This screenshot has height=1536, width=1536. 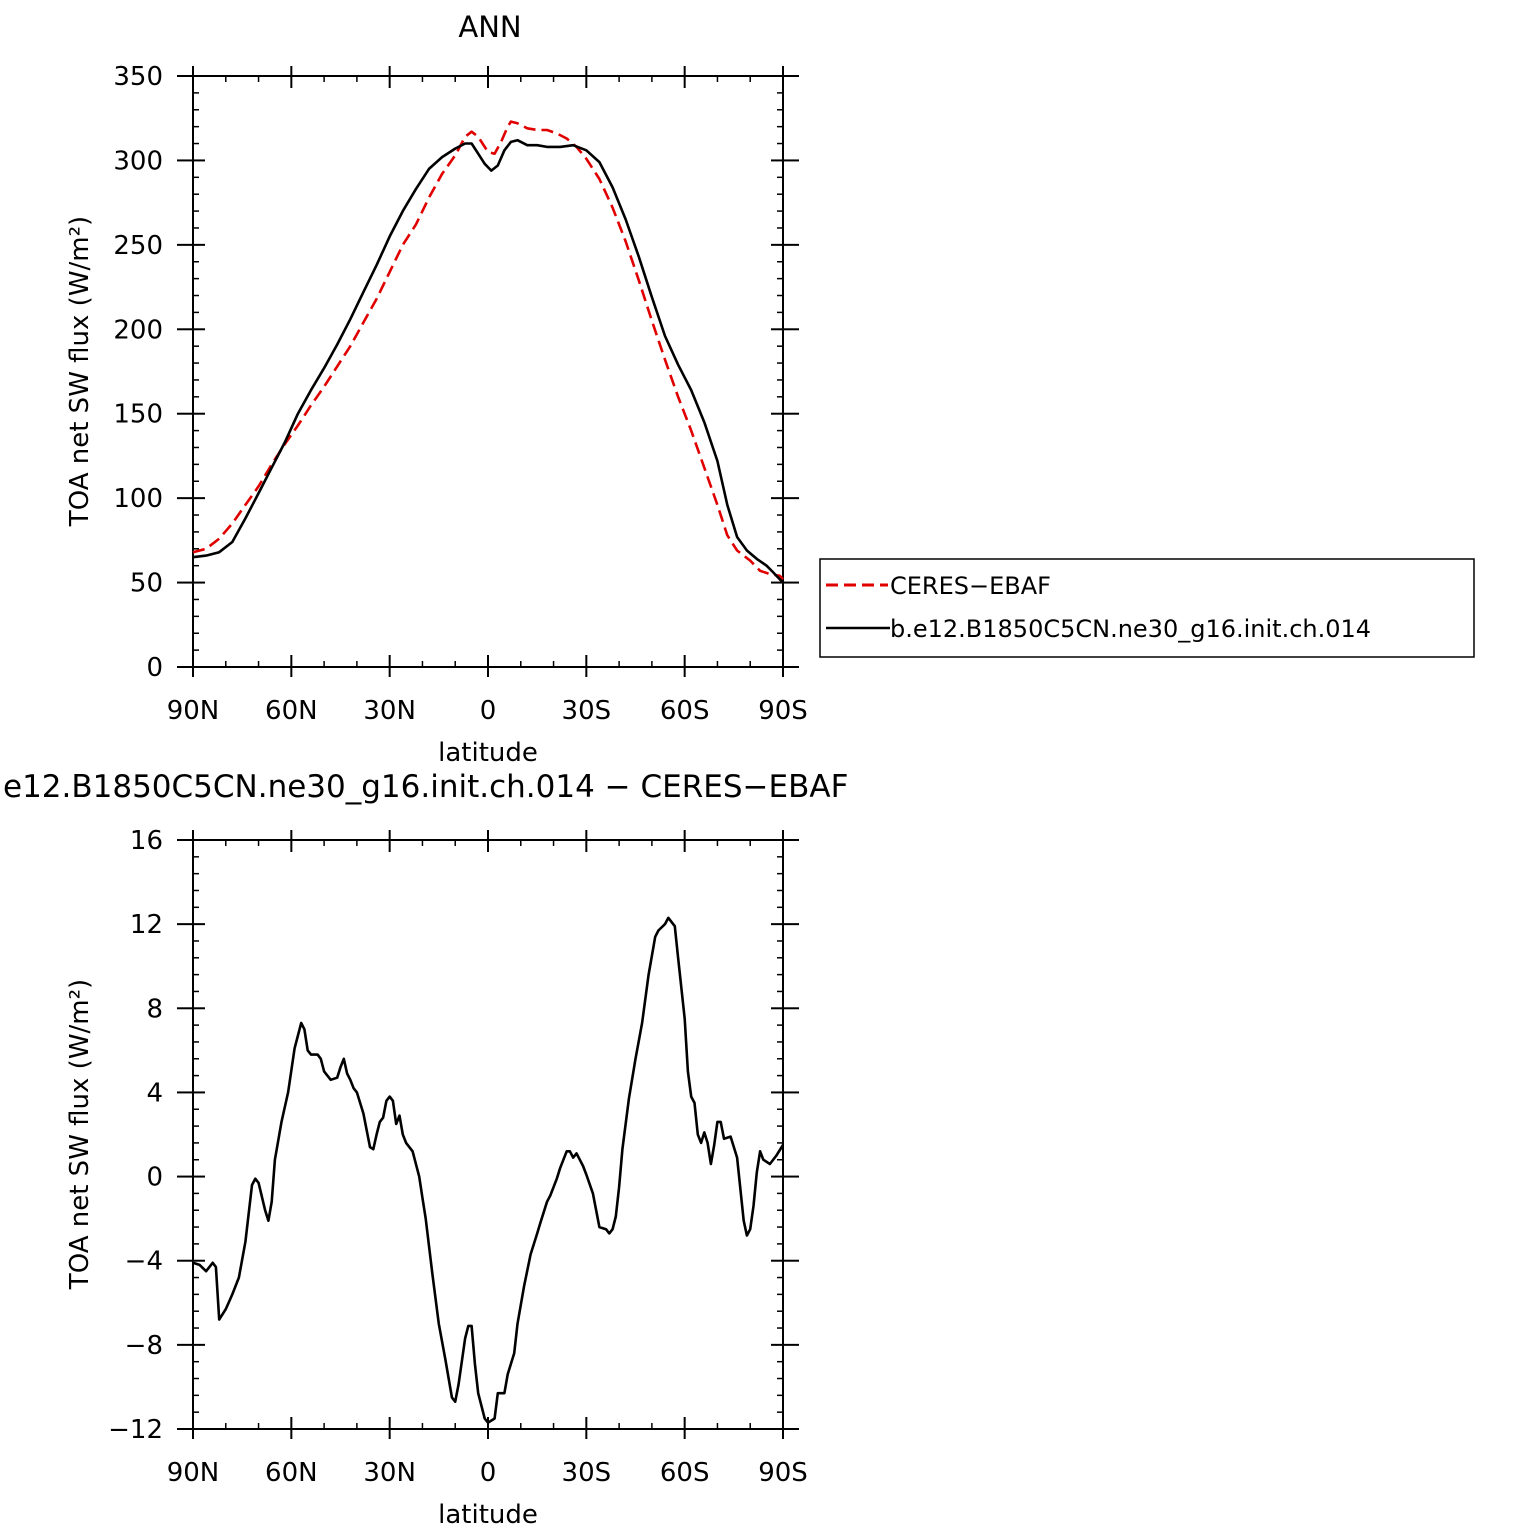 What do you see at coordinates (488, 1515) in the screenshot?
I see `bottom-x-axis-label: latitude` at bounding box center [488, 1515].